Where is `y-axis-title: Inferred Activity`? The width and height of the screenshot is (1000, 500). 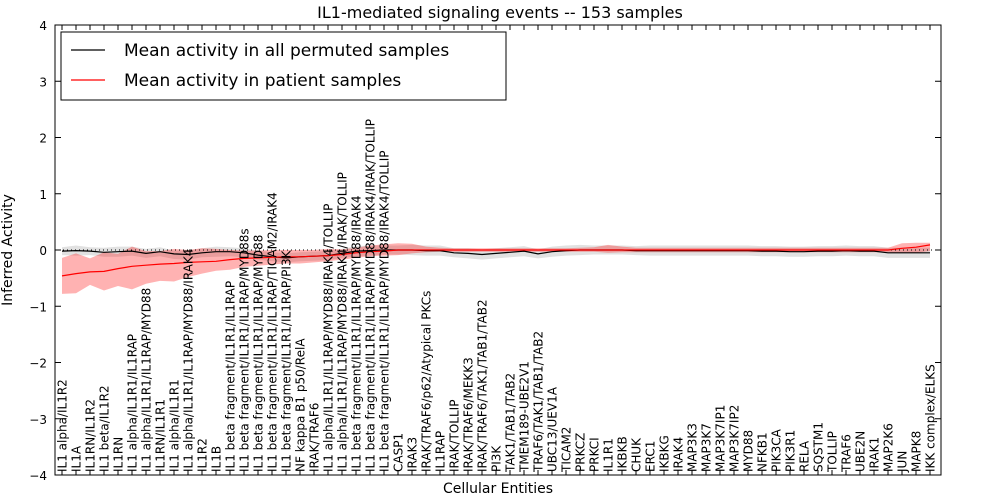 y-axis-title: Inferred Activity is located at coordinates (8, 250).